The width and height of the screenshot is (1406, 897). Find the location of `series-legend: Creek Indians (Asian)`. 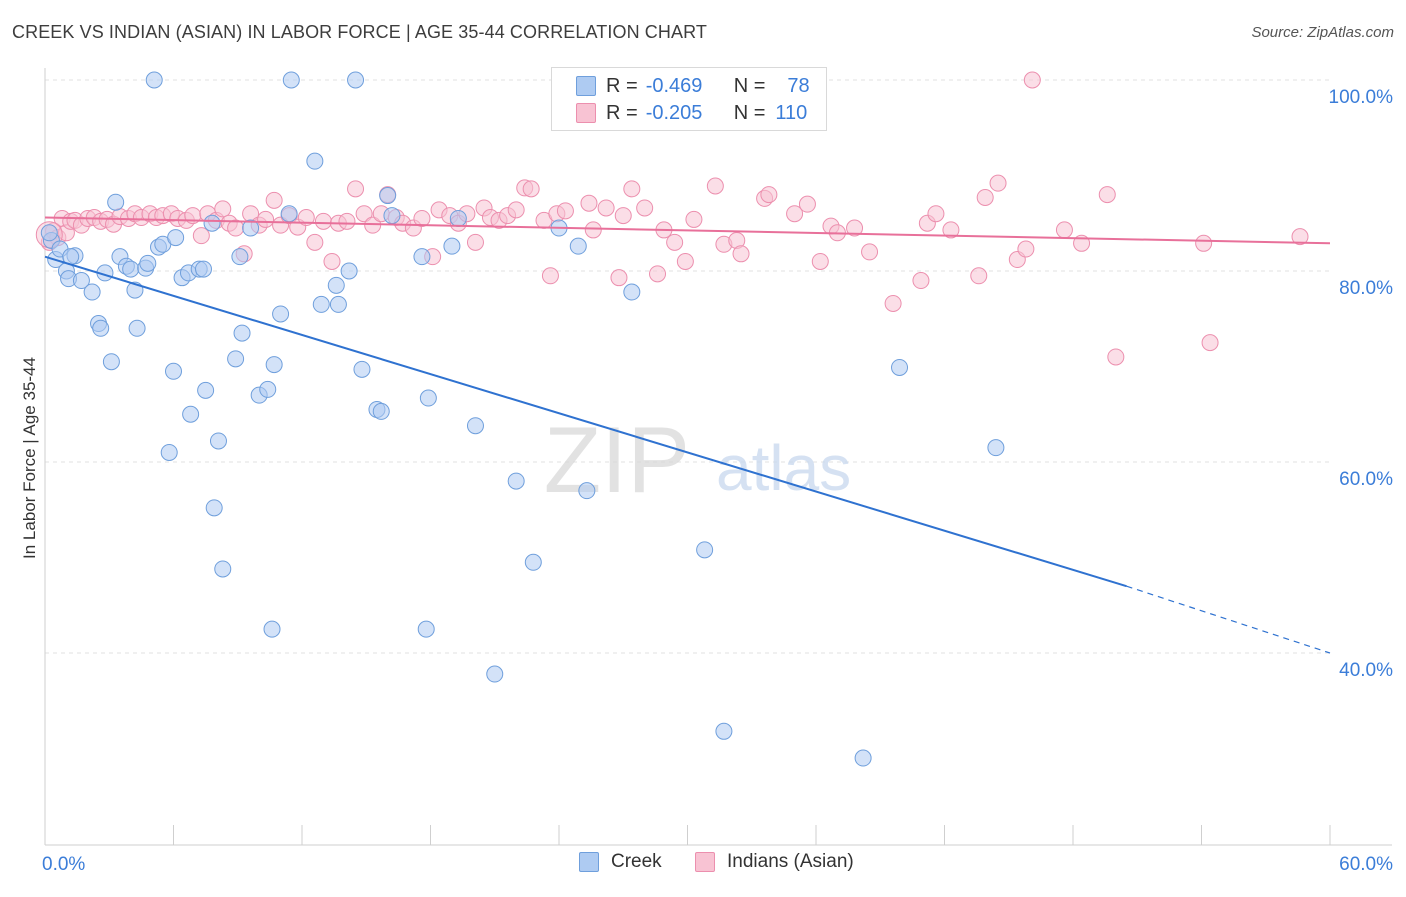

series-legend: Creek Indians (Asian) is located at coordinates (703, 864).